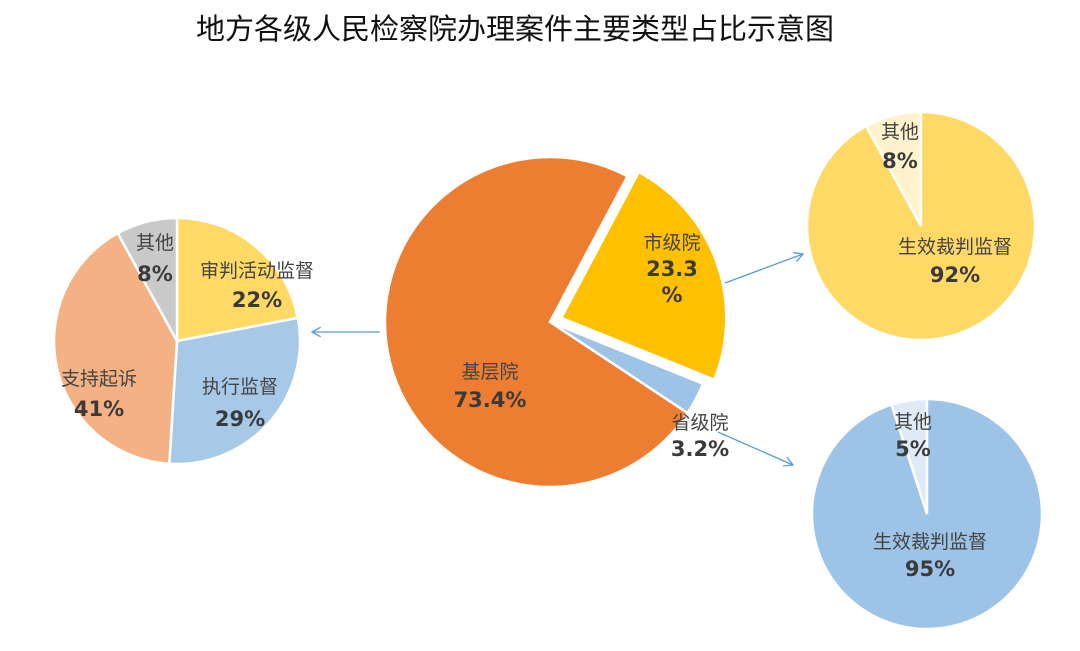  Describe the element at coordinates (257, 271) in the screenshot. I see `label-trial: 审判活动监督` at that location.